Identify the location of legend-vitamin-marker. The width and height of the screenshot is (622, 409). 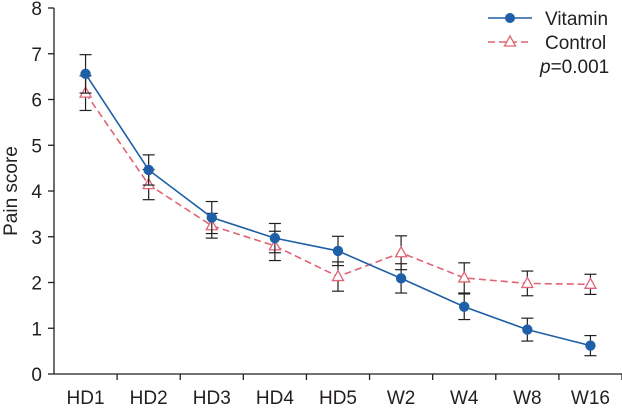
(510, 18).